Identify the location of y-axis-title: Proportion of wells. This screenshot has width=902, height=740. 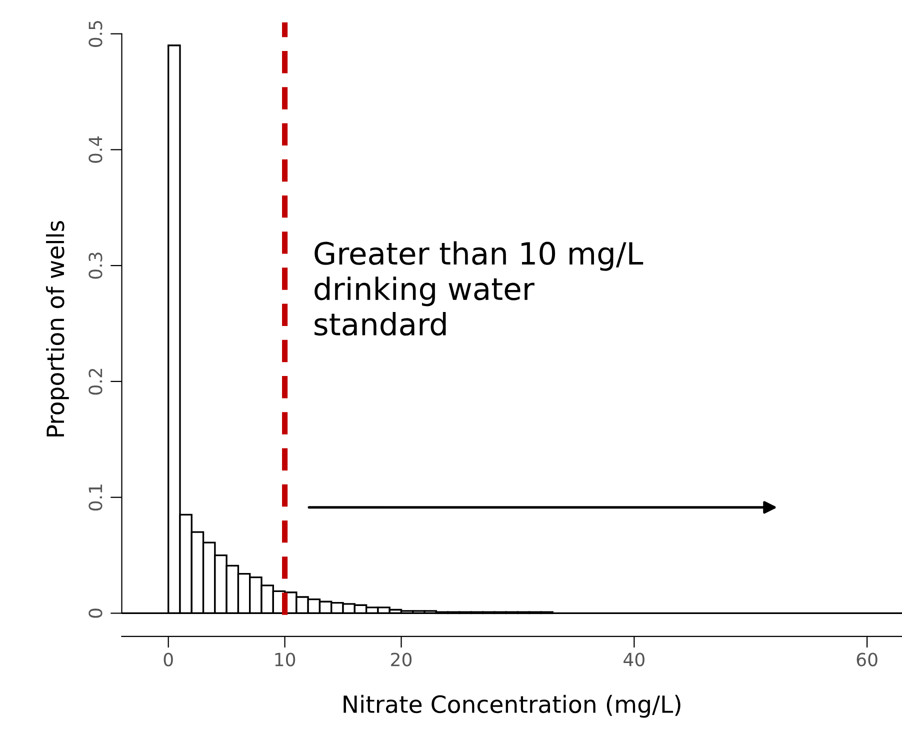
(57, 328).